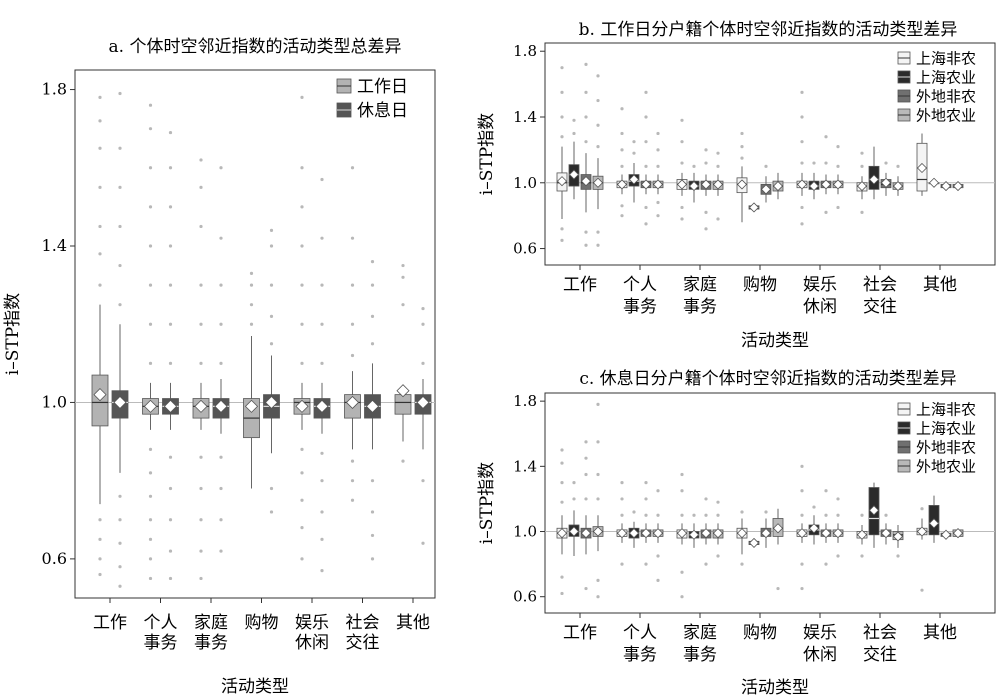  What do you see at coordinates (880, 285) in the screenshot?
I see `x-tick-label: 社会` at bounding box center [880, 285].